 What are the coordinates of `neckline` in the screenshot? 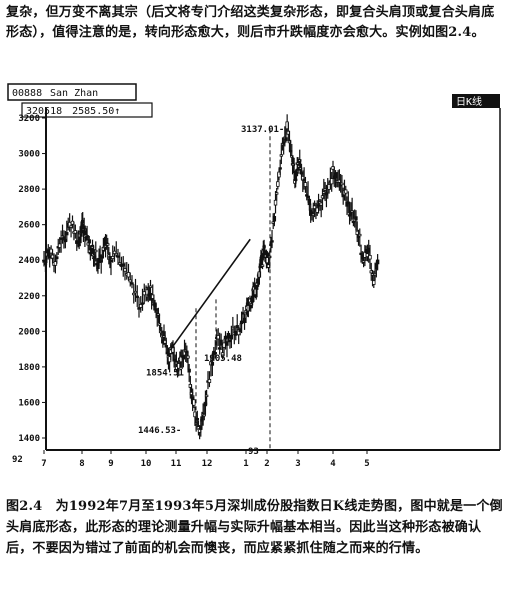 It's located at (210, 294).